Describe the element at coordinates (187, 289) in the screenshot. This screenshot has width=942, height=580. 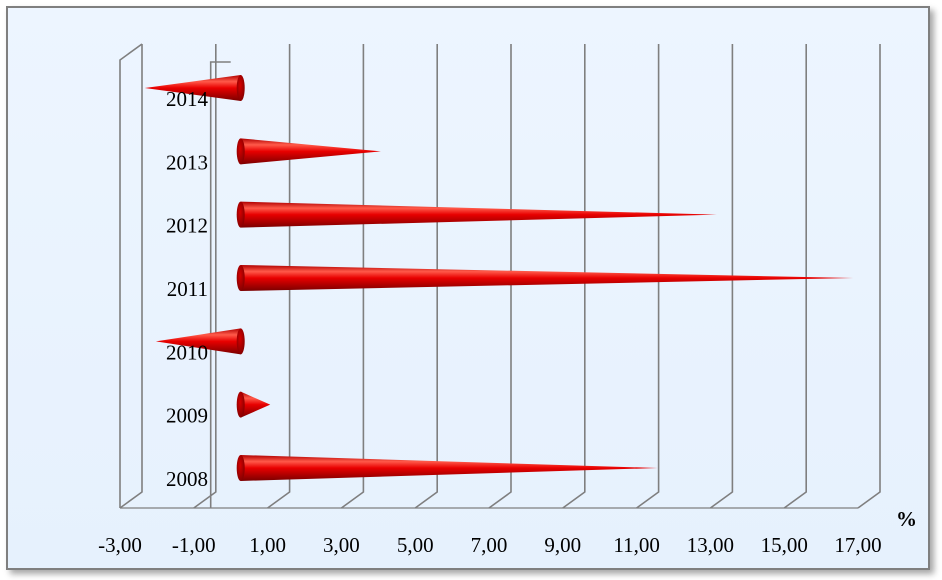
I see `category-label: 2011` at that location.